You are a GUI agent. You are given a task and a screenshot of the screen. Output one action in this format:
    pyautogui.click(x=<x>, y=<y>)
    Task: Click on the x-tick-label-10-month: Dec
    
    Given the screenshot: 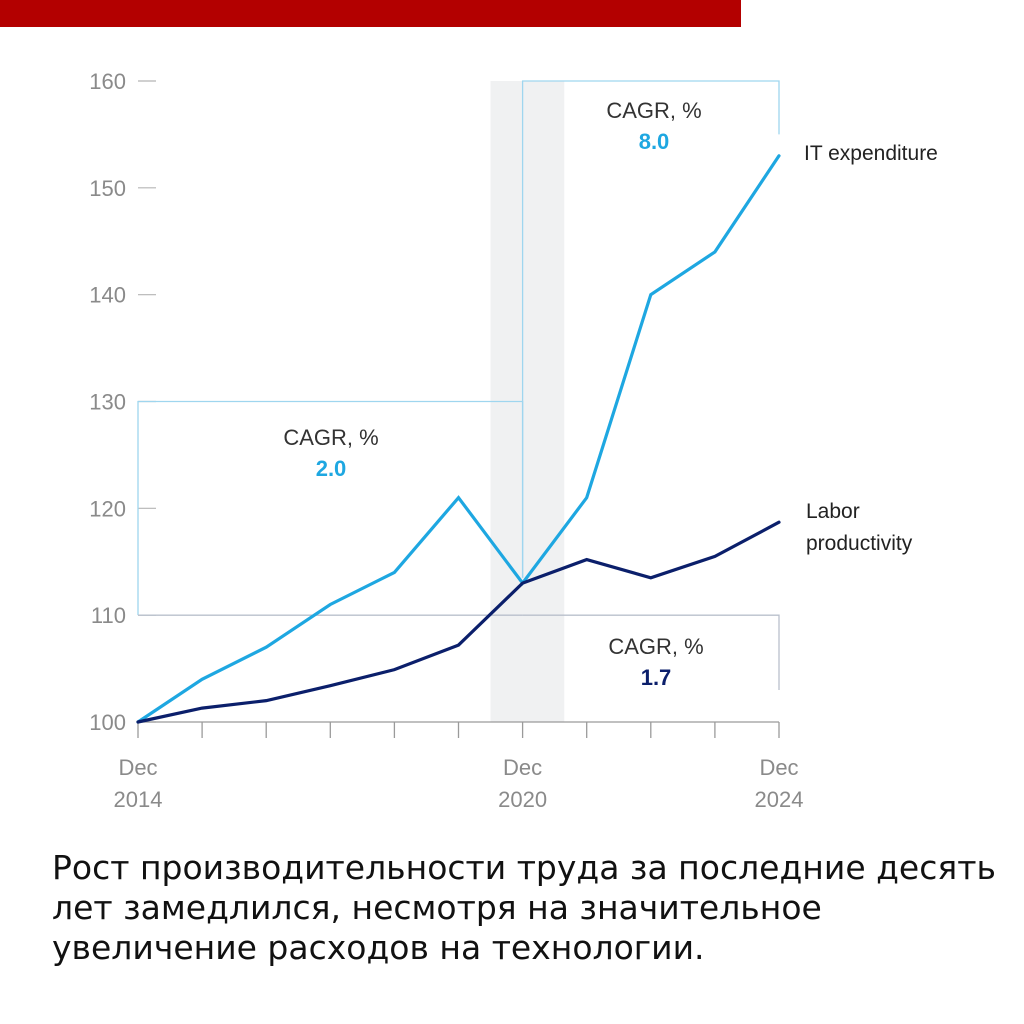 What is the action you would take?
    pyautogui.click(x=778, y=767)
    